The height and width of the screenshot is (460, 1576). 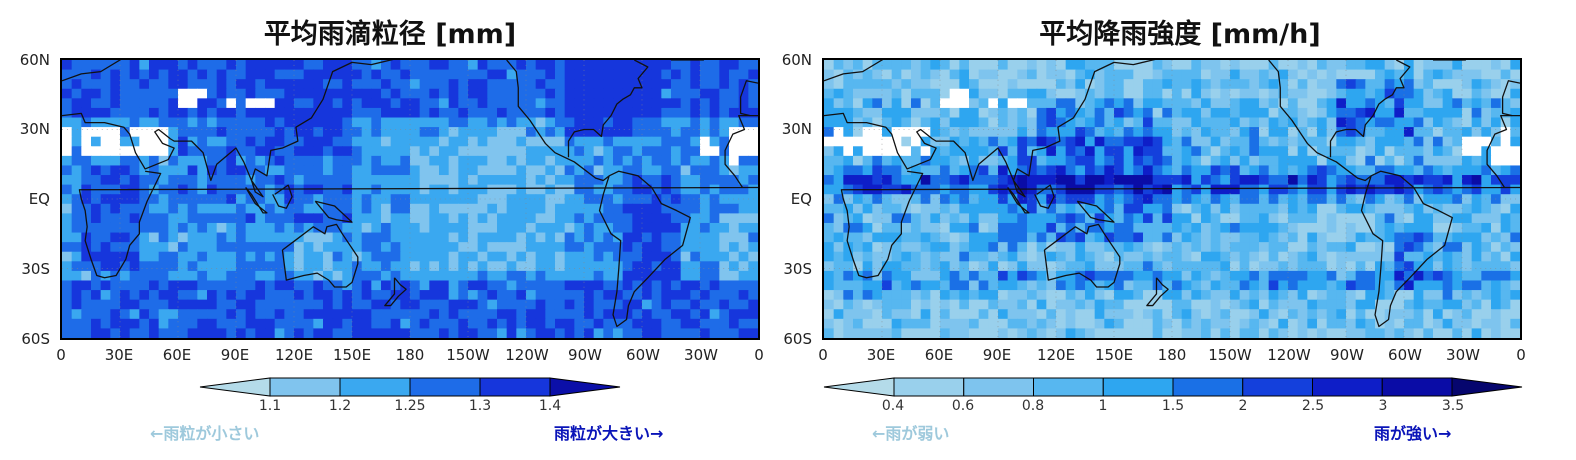 I want to click on hint-small-drops: ←雨粒が小さい, so click(x=205, y=433).